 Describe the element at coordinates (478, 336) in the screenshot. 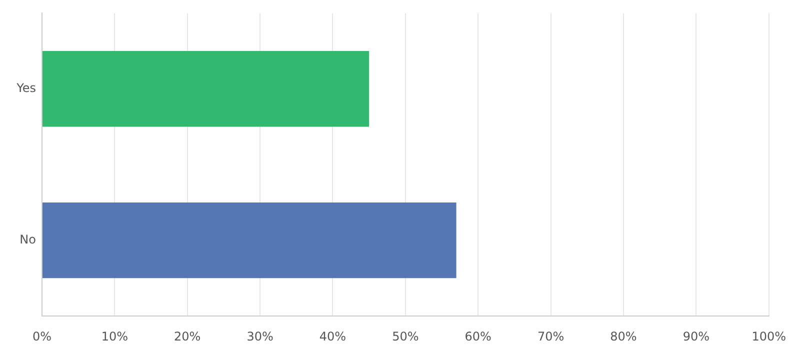

I see `x-tick-label: 60%` at that location.